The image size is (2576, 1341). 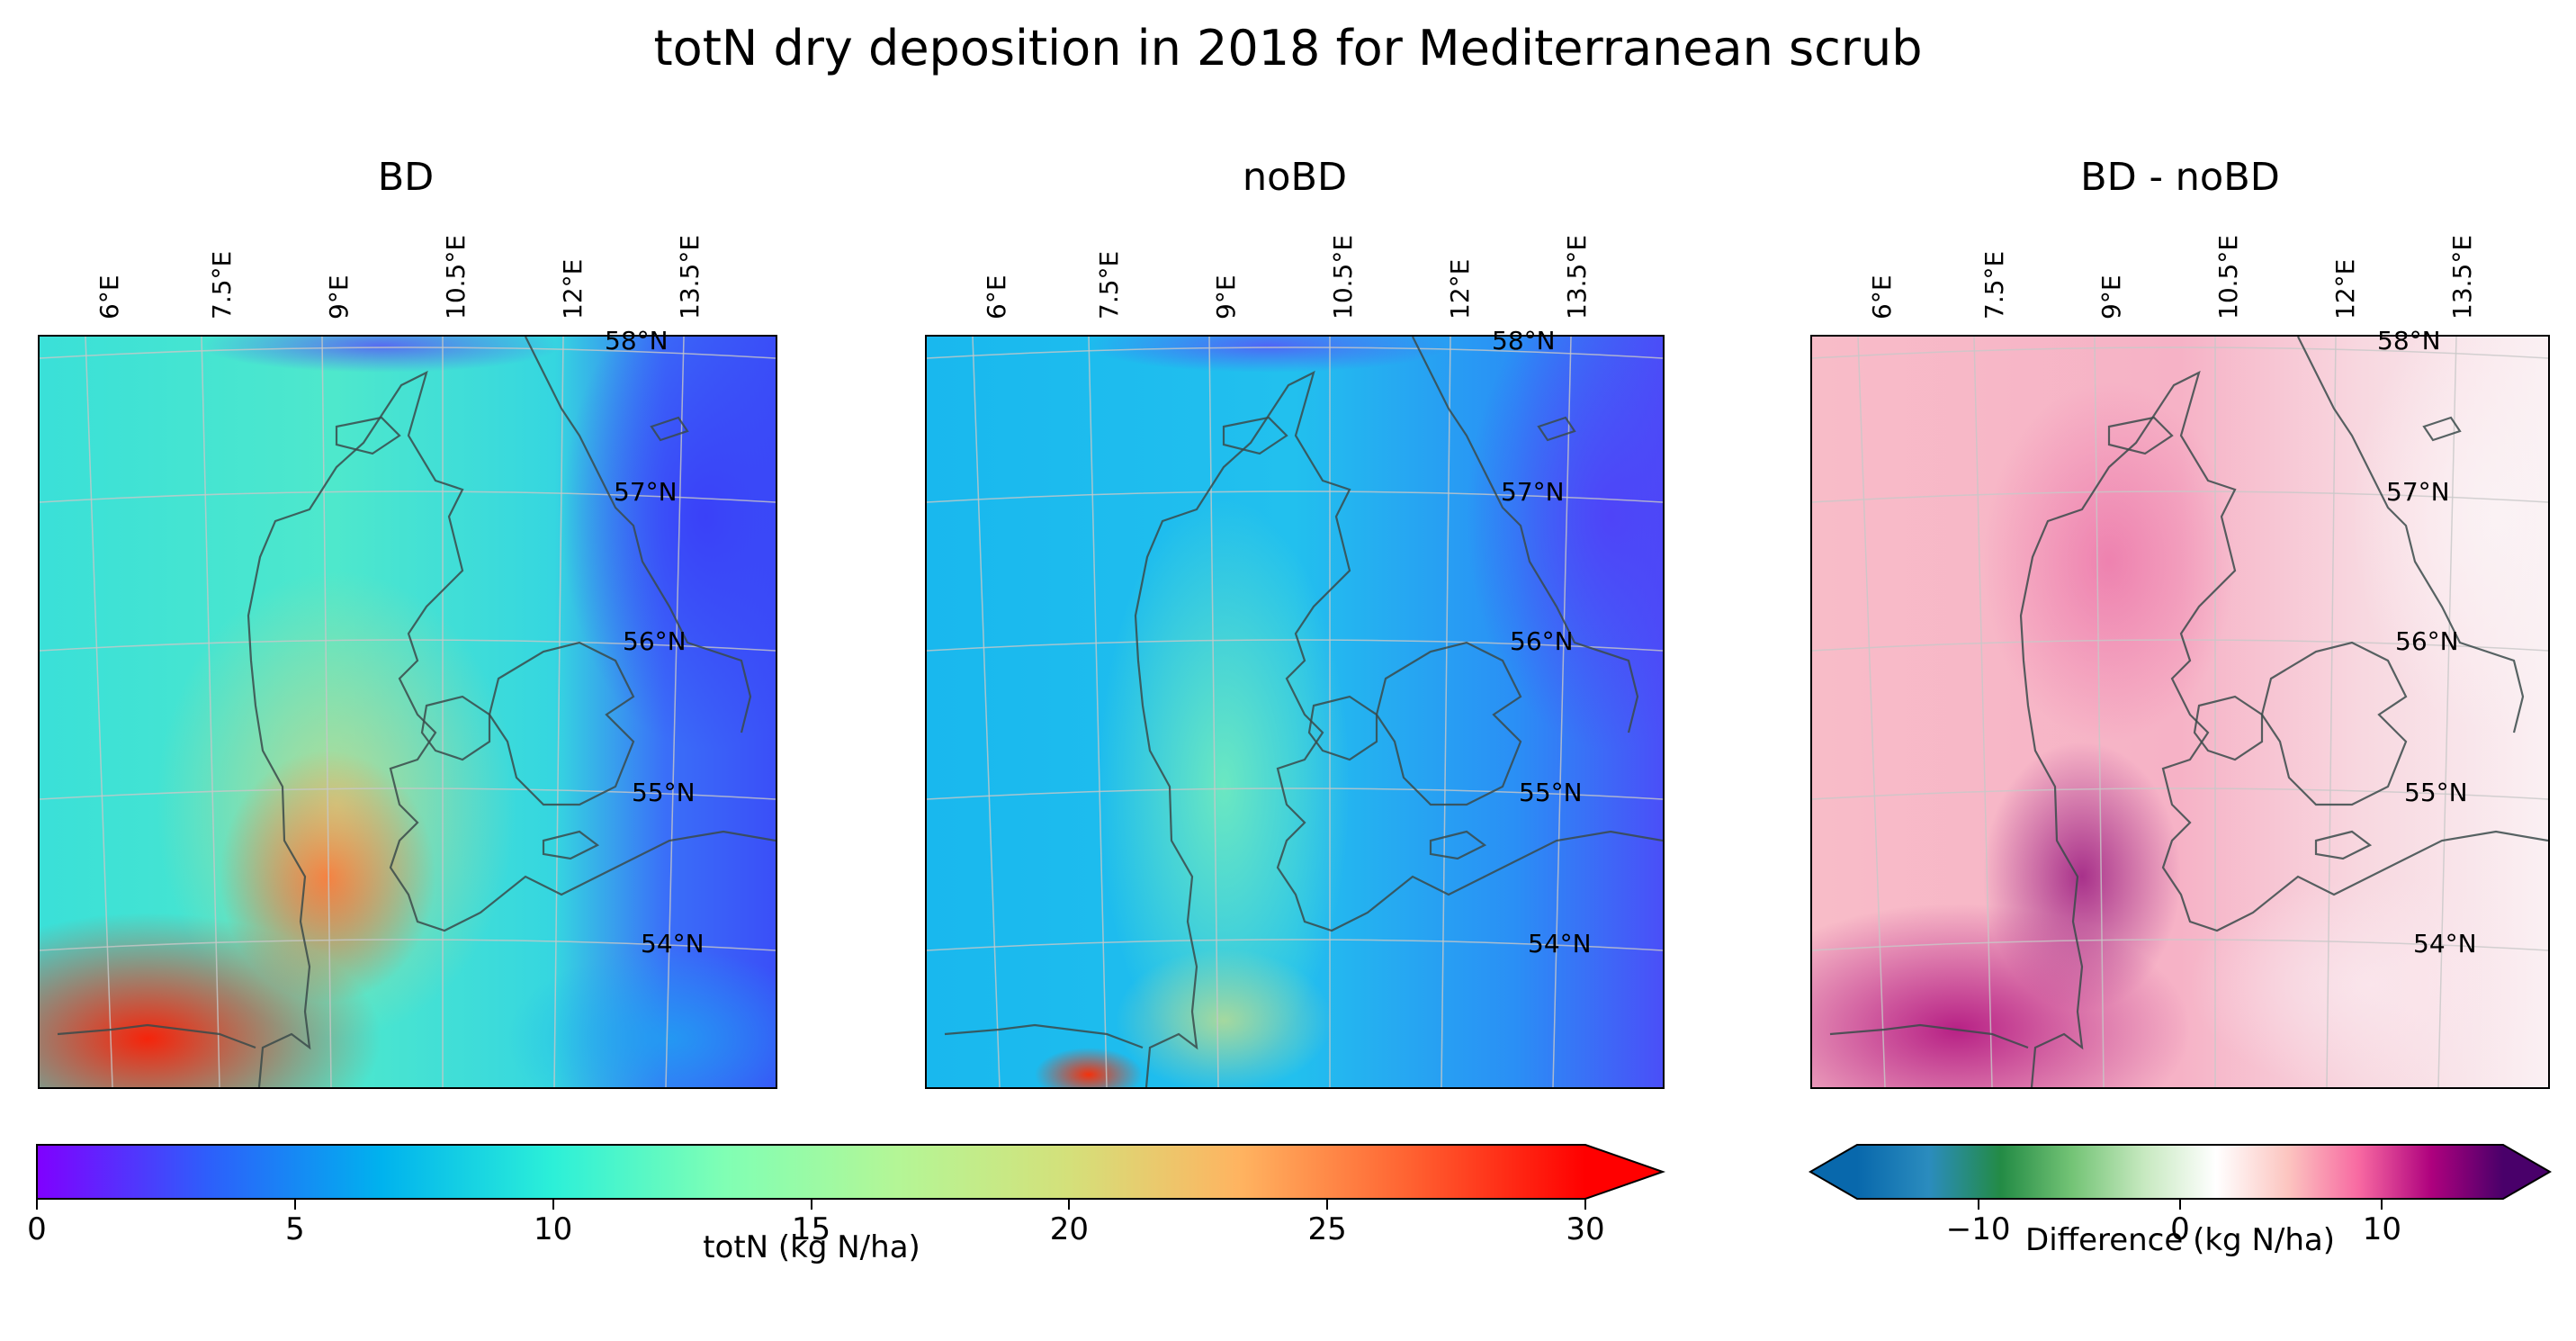 What do you see at coordinates (406, 177) in the screenshot?
I see `panel-title-bd: BD` at bounding box center [406, 177].